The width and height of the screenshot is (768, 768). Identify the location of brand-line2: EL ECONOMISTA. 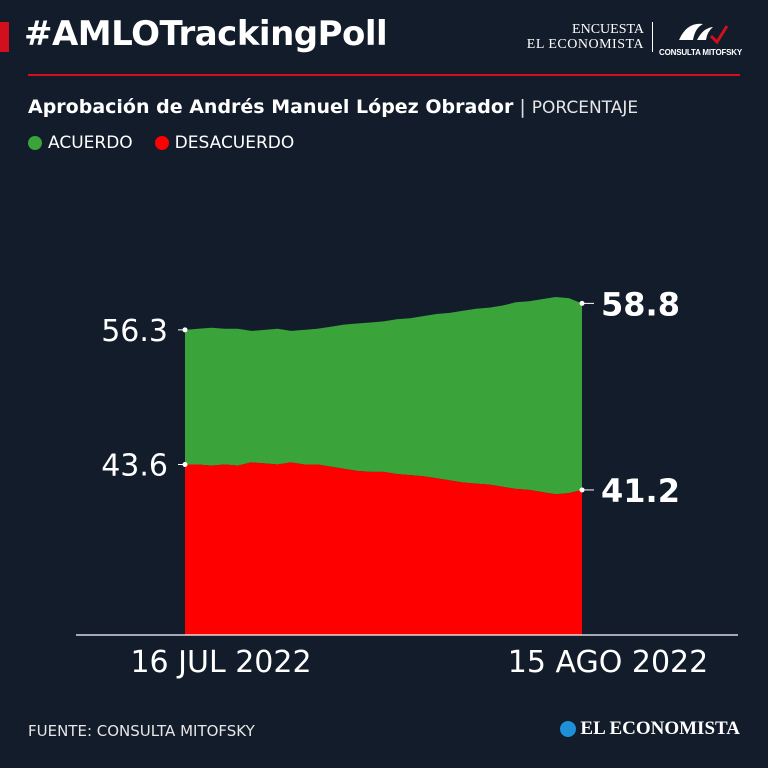
(585, 44).